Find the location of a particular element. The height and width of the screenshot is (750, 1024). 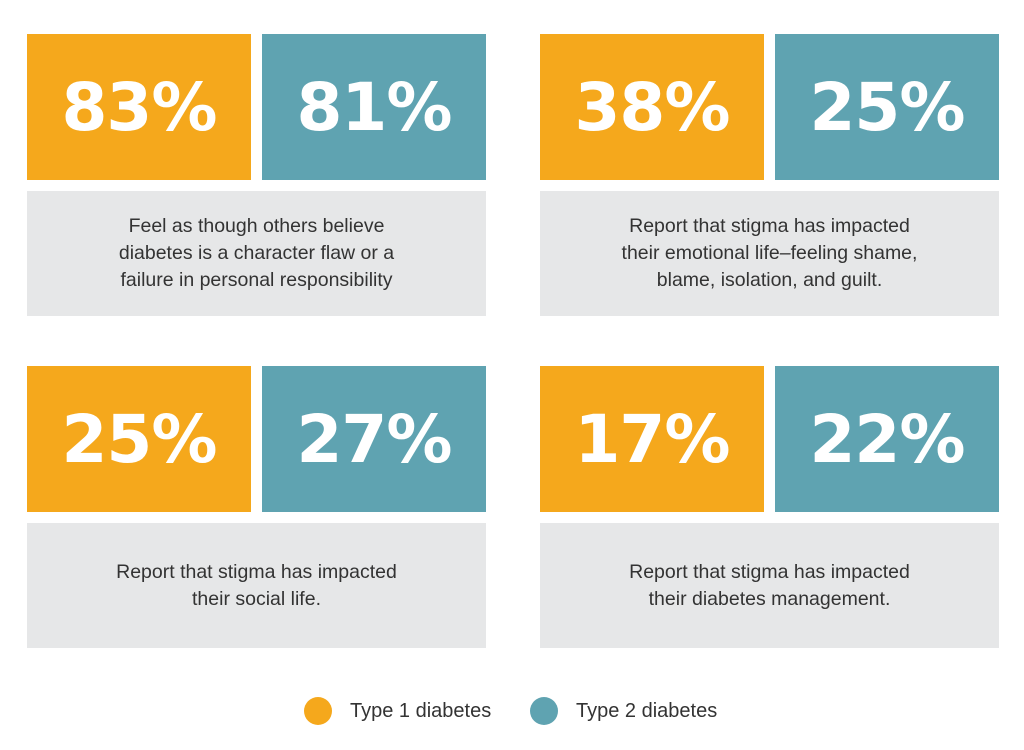

type2-value: 27% is located at coordinates (374, 439).